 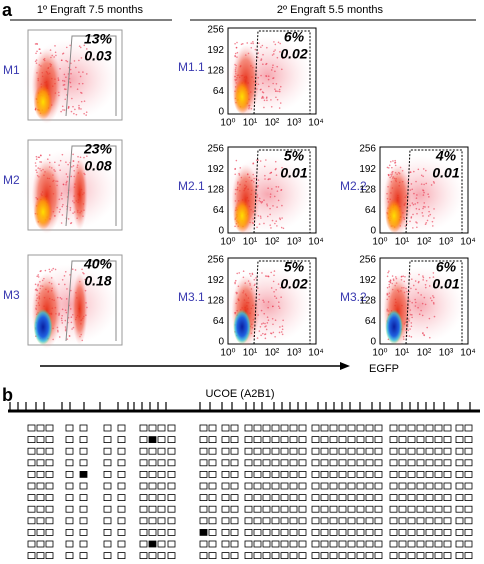 What do you see at coordinates (446, 267) in the screenshot?
I see `percent-label: 6%` at bounding box center [446, 267].